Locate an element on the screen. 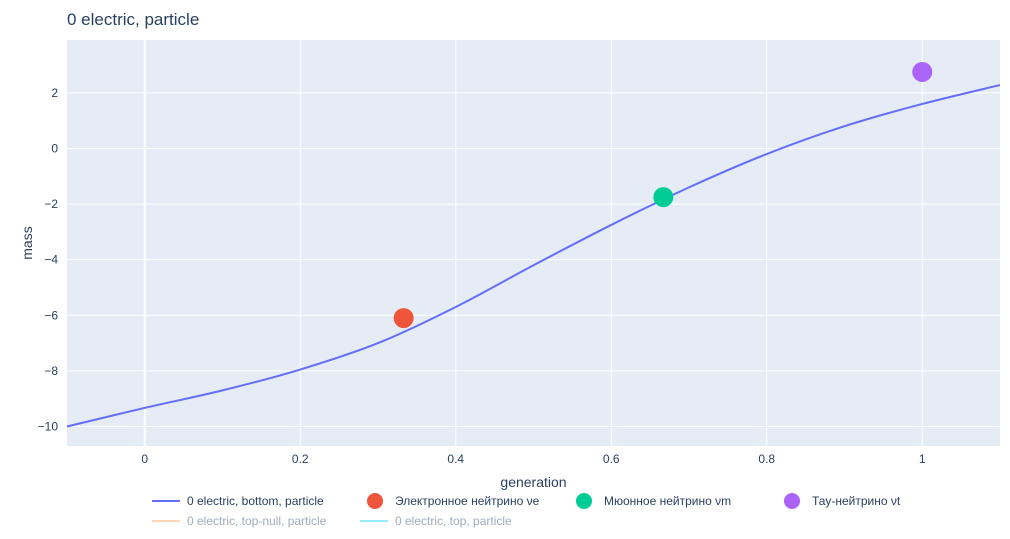 This screenshot has height=539, width=1010. x-tick-label: 1 is located at coordinates (922, 459).